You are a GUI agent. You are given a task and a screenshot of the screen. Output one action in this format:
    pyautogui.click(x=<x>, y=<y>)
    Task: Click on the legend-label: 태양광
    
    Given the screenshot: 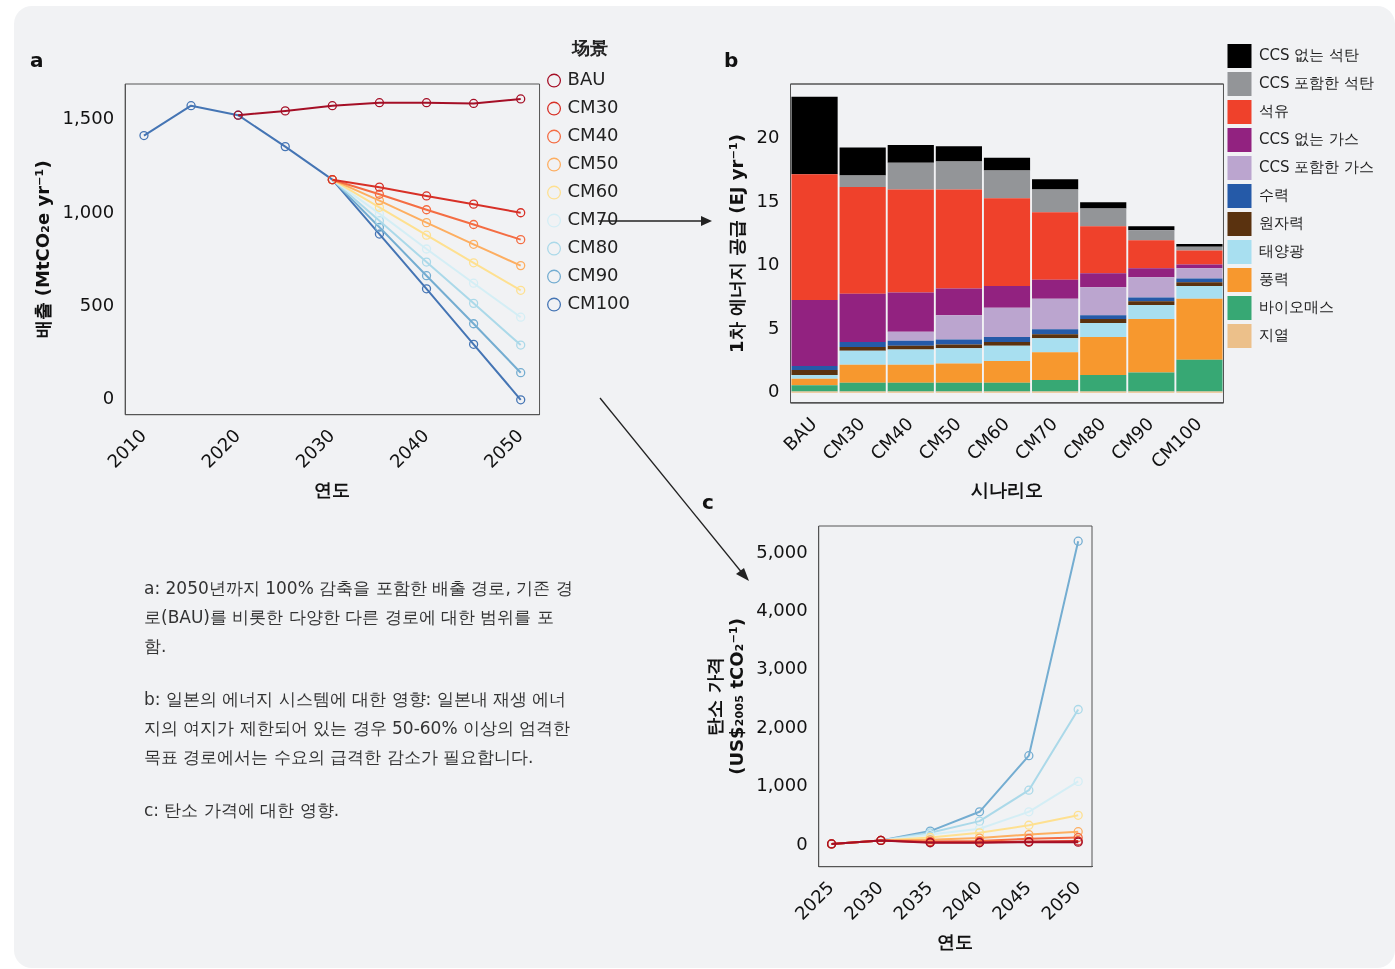 What is the action you would take?
    pyautogui.click(x=1281, y=250)
    